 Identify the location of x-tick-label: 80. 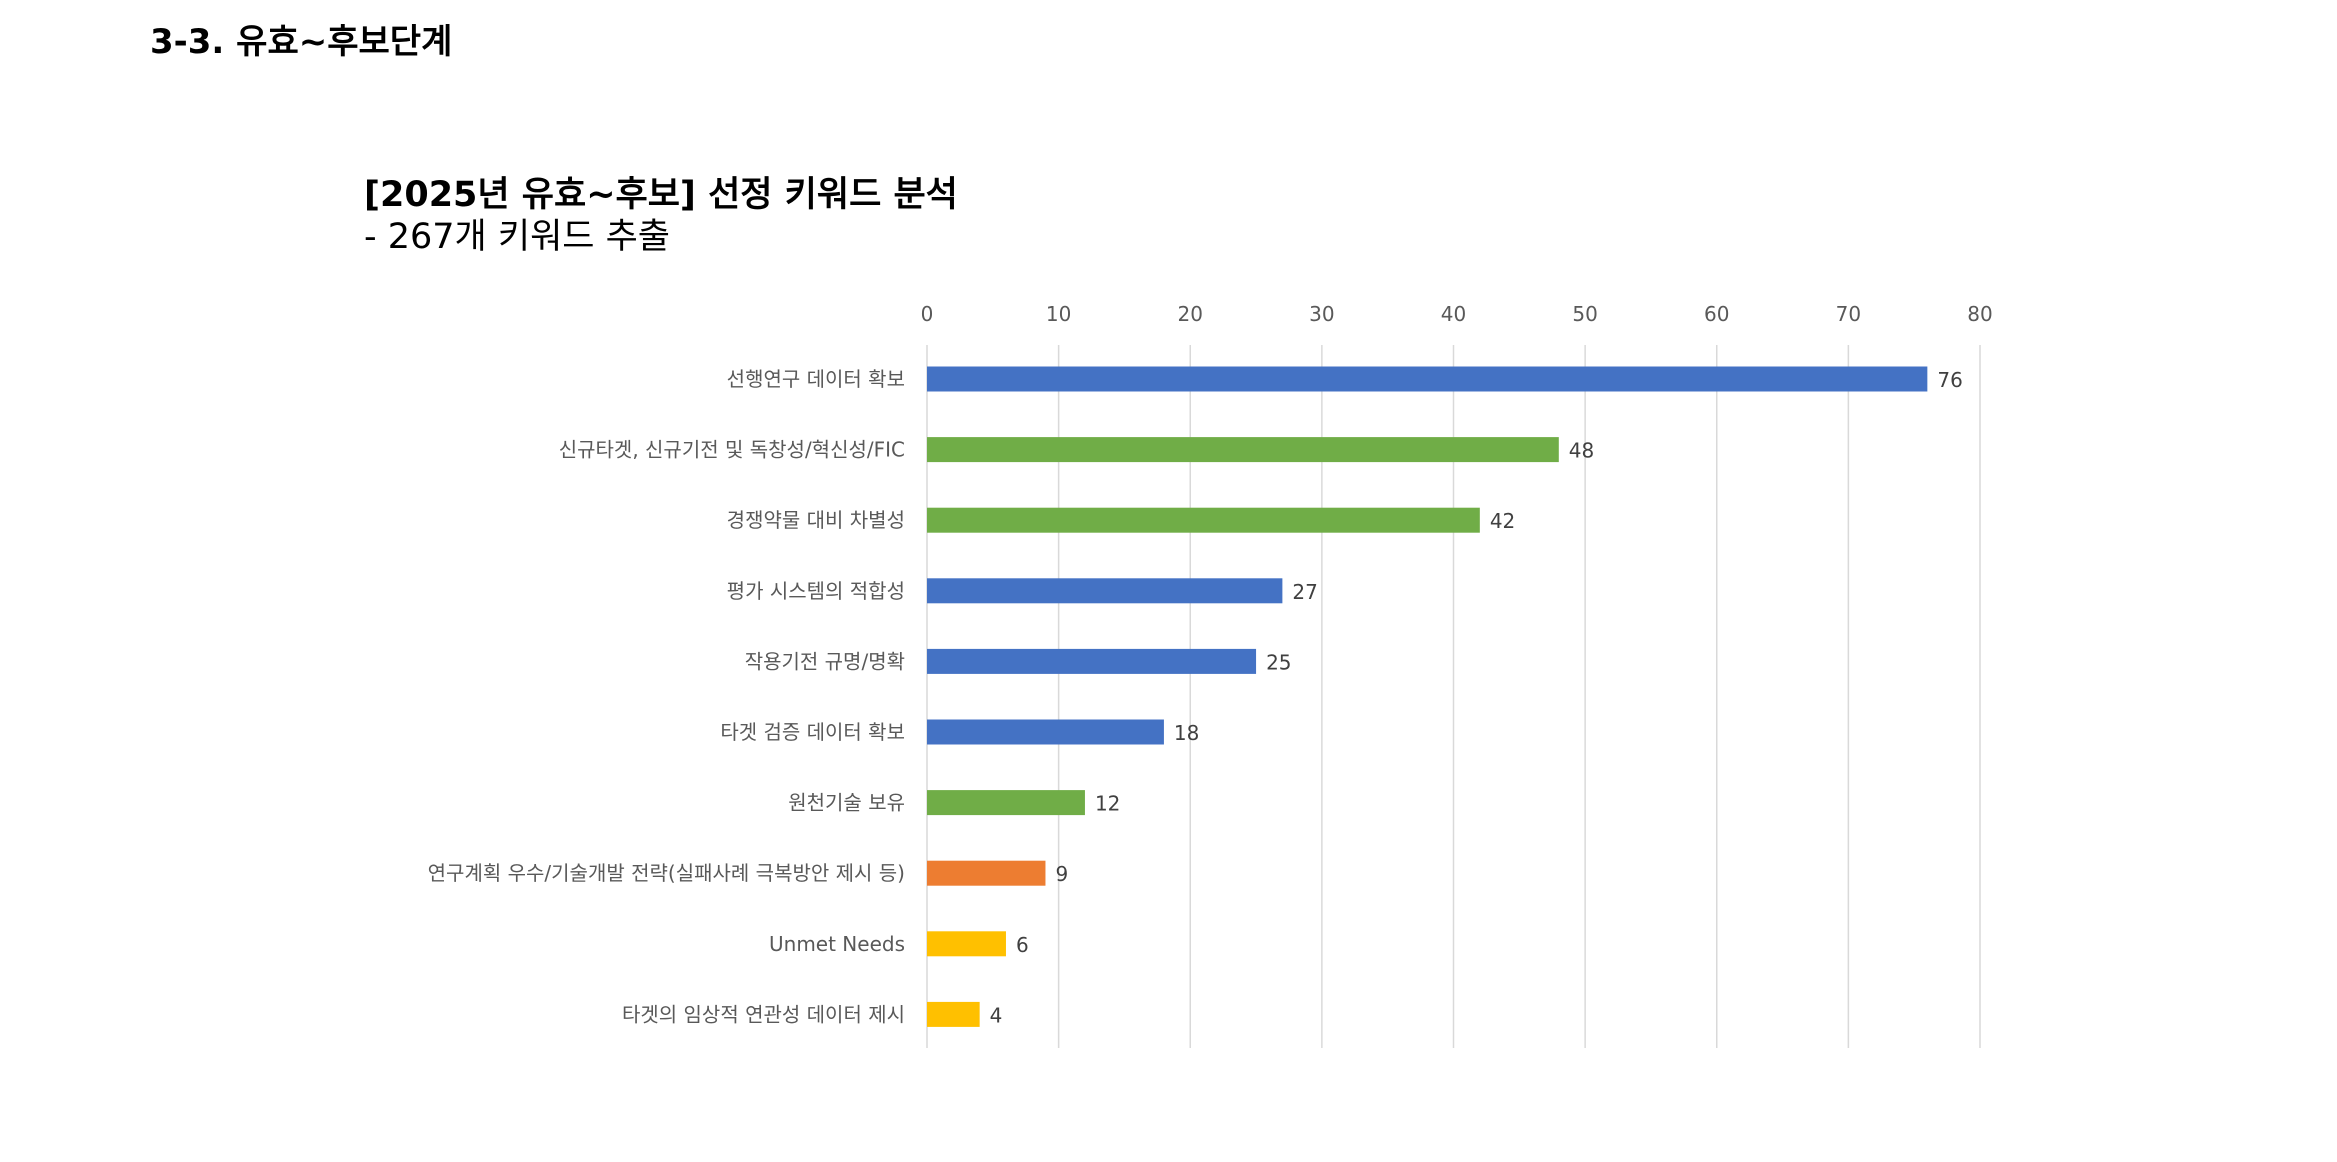
(1979, 314).